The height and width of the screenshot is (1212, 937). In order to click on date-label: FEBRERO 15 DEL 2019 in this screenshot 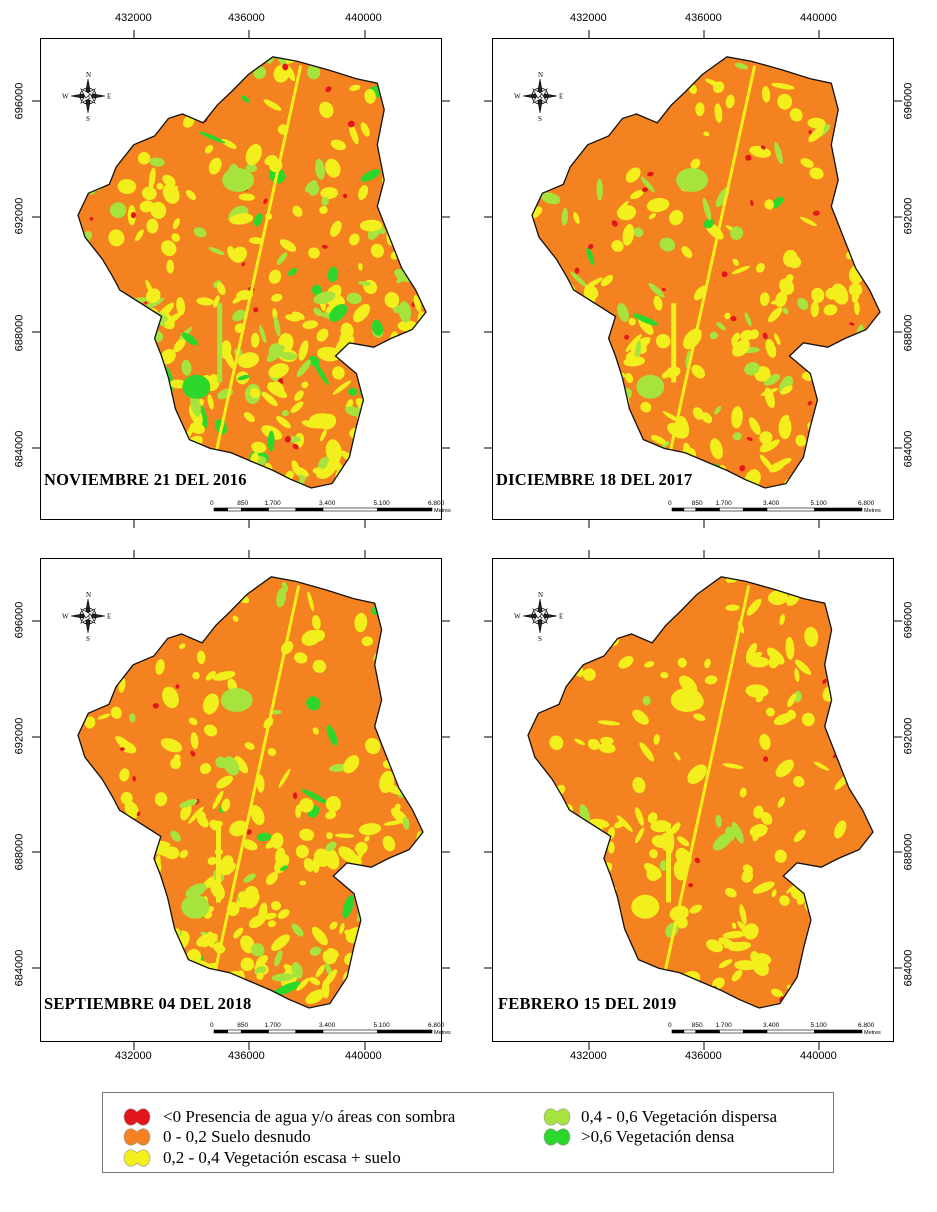, I will do `click(587, 1003)`.